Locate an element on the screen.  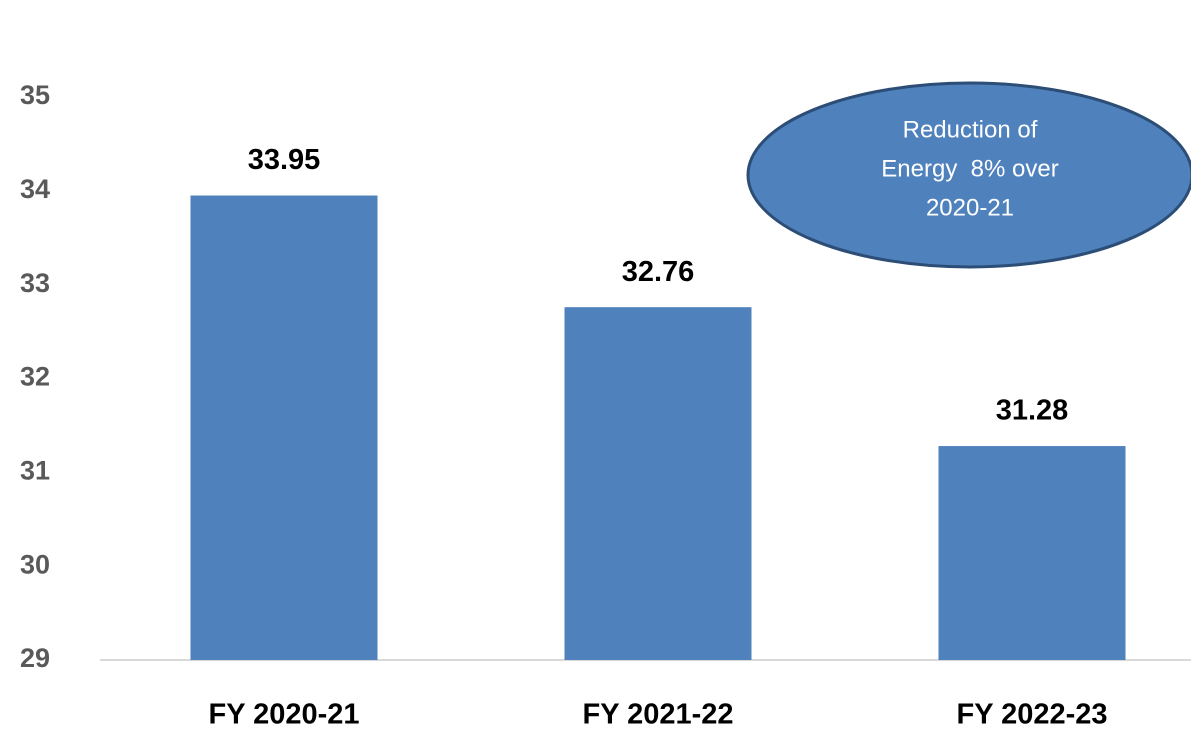
y-tick-label: 34 is located at coordinates (35, 189).